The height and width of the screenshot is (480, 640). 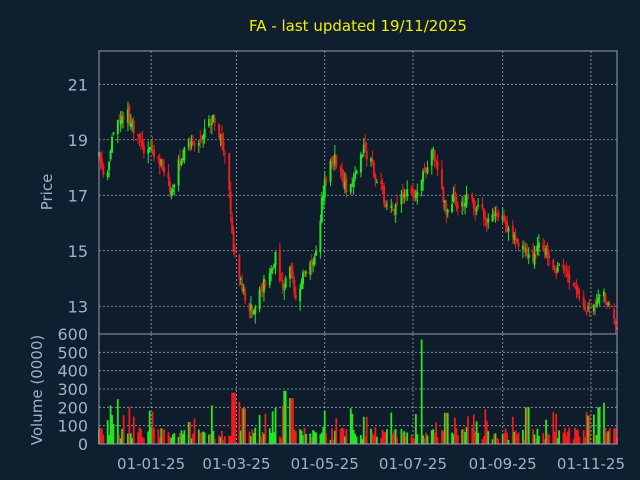 What do you see at coordinates (591, 464) in the screenshot?
I see `x-tick-label: 01-11-25` at bounding box center [591, 464].